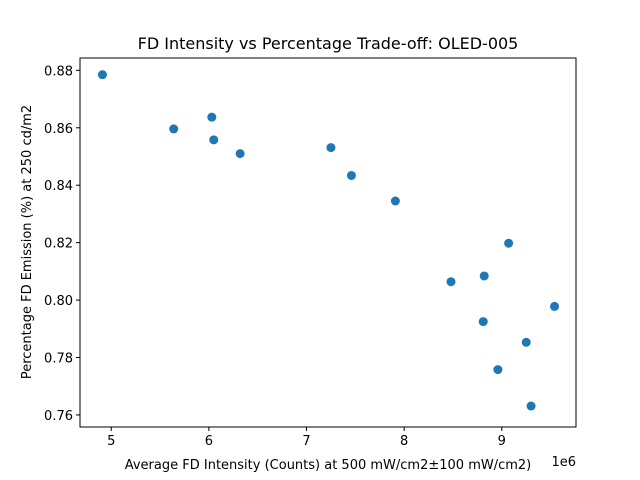 Image resolution: width=640 pixels, height=480 pixels. What do you see at coordinates (58, 186) in the screenshot?
I see `y-tick-label: 0.84` at bounding box center [58, 186].